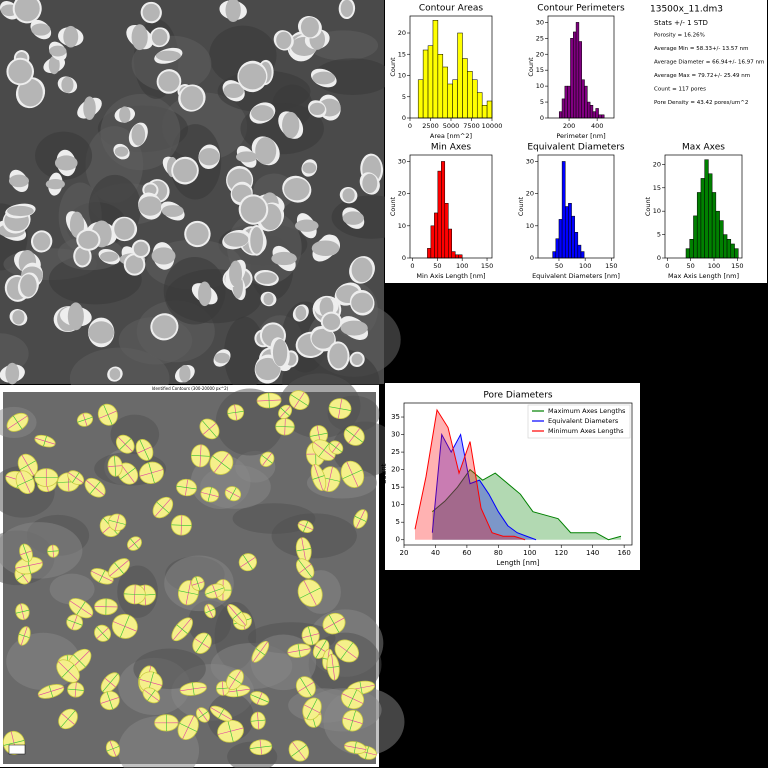 The width and height of the screenshot is (768, 768). Describe the element at coordinates (576, 276) in the screenshot. I see `x-axis-label: Equivalent Diameters [nm]` at that location.